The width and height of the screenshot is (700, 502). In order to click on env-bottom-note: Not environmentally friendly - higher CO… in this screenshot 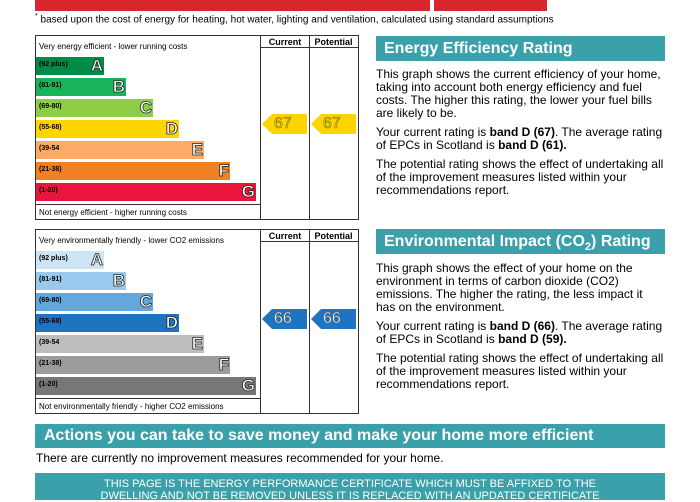, I will do `click(131, 406)`.